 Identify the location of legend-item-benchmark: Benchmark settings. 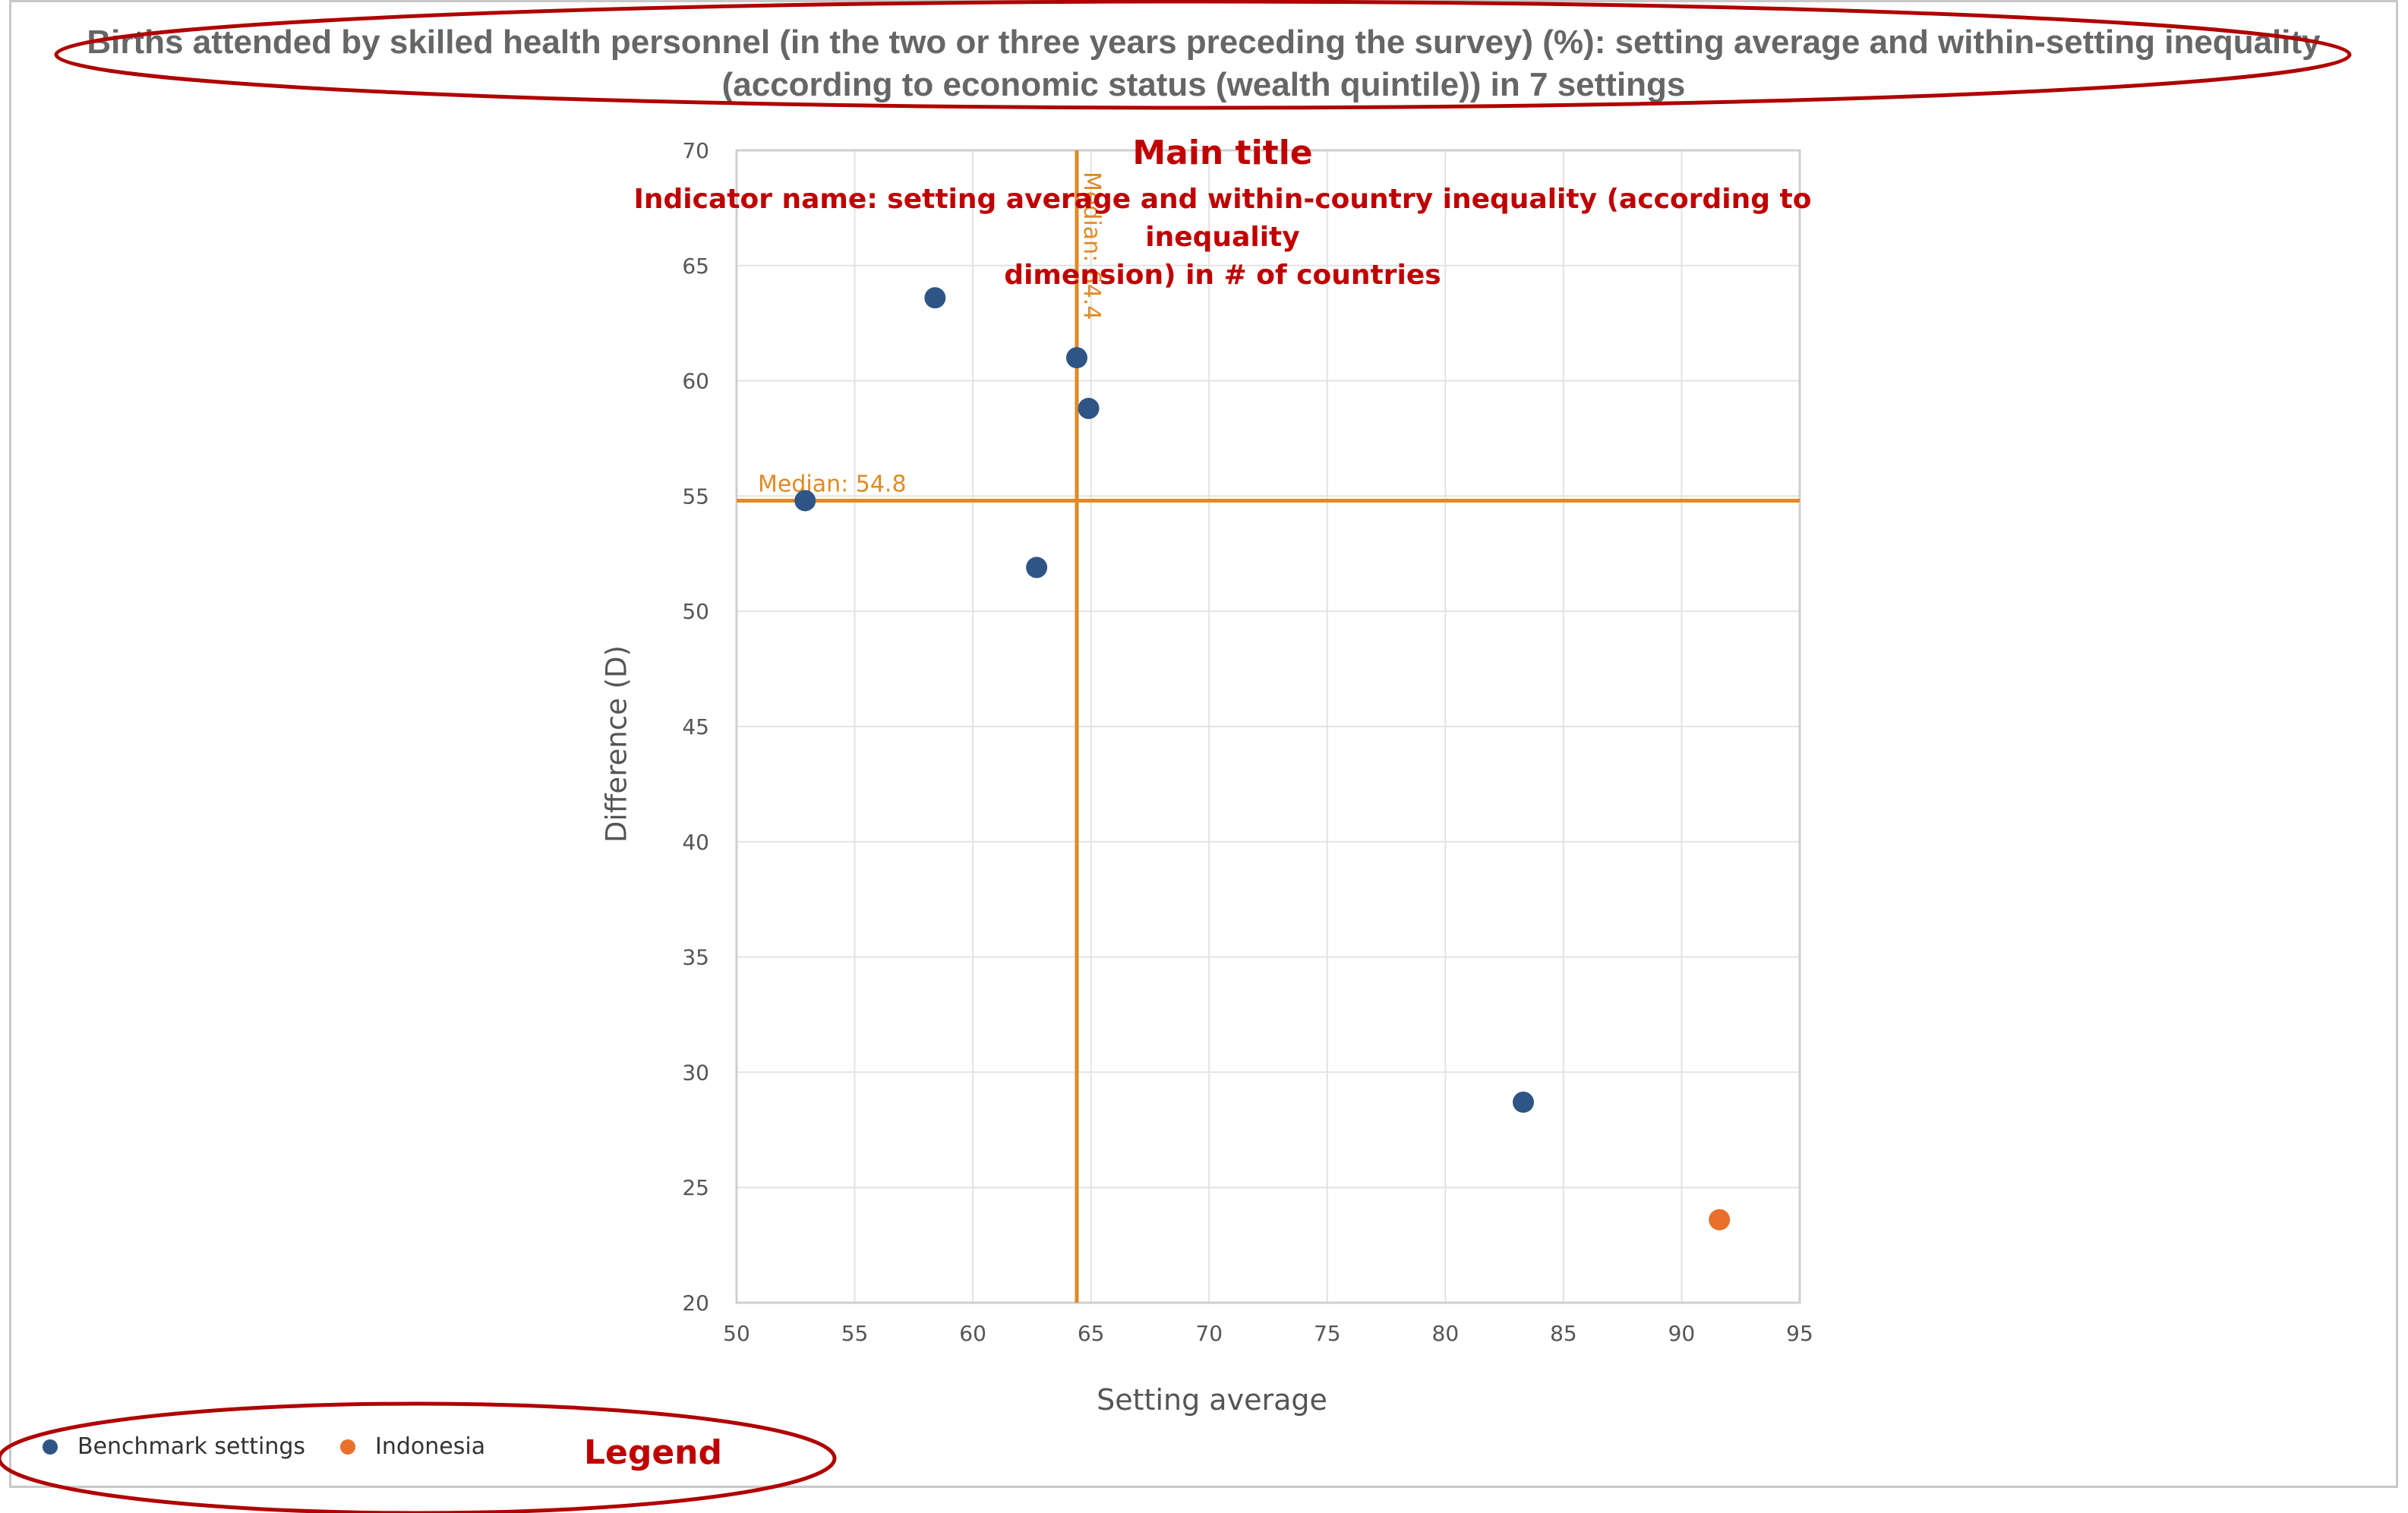
(174, 1446).